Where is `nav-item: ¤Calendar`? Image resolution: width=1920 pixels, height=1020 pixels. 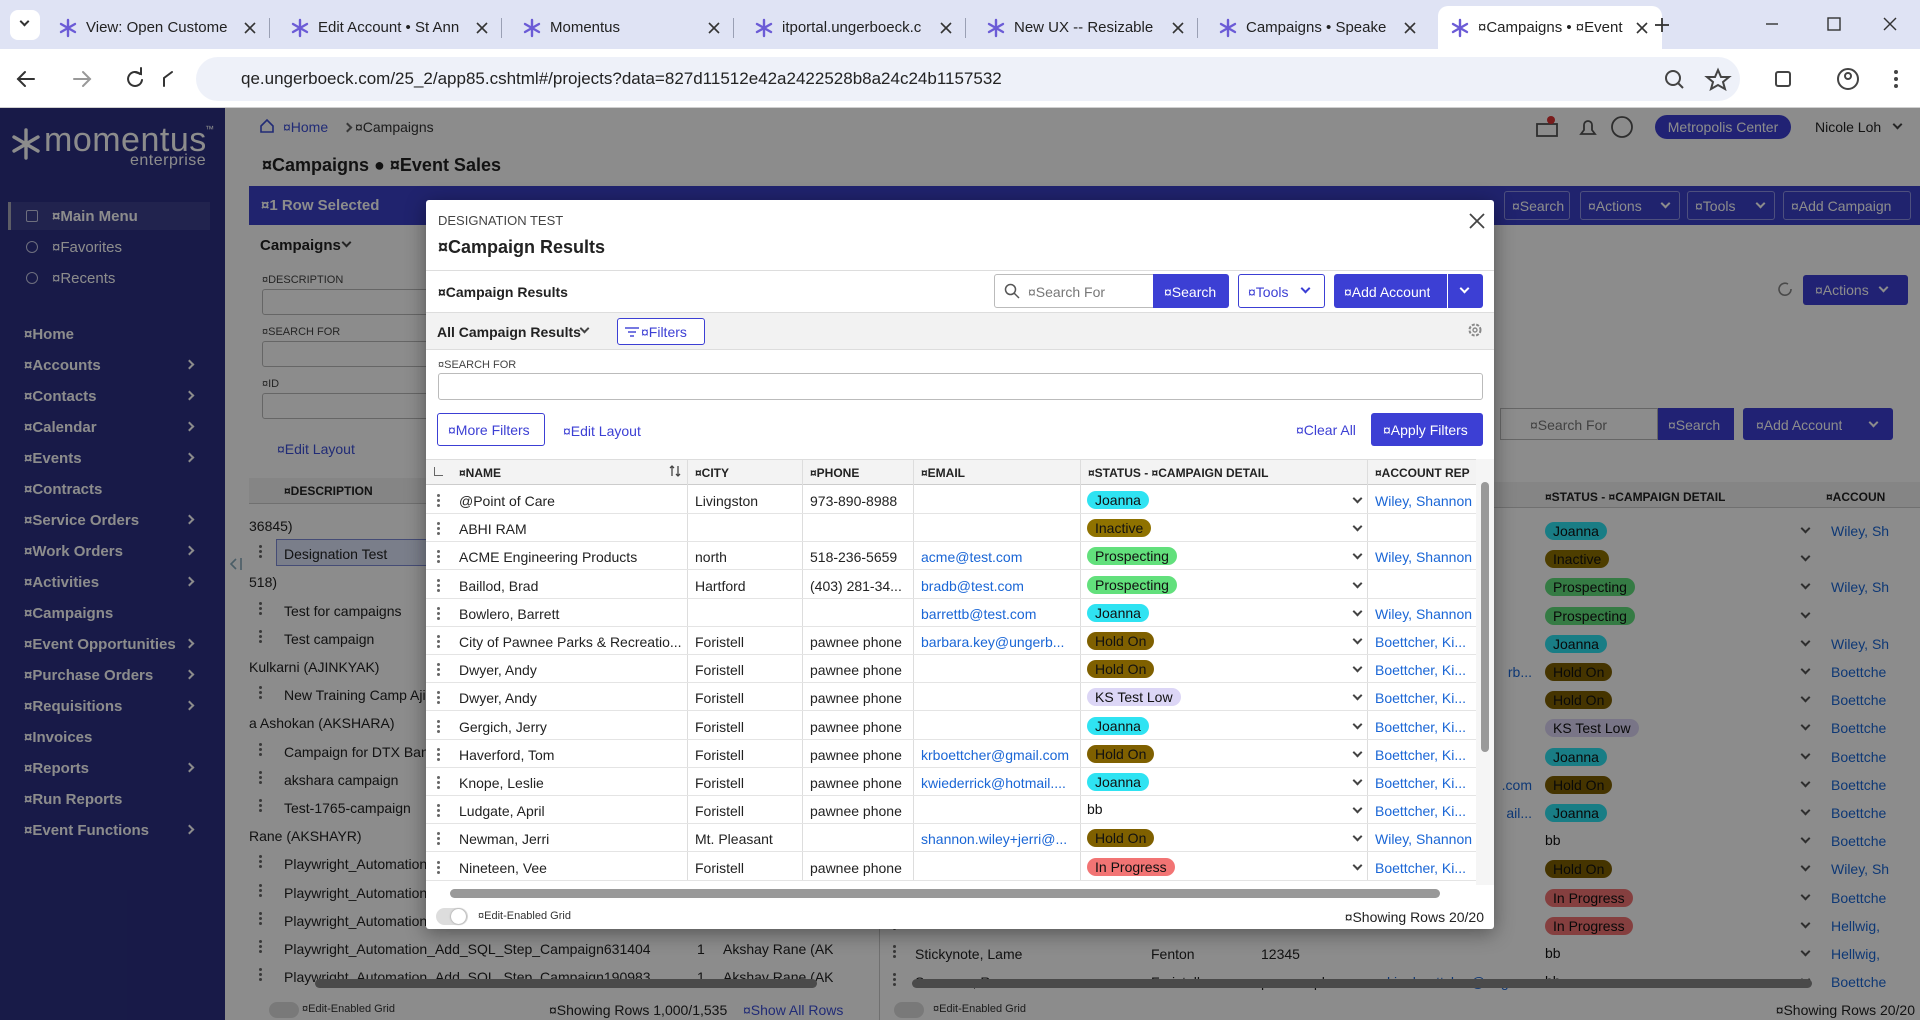 nav-item: ¤Calendar is located at coordinates (60, 427).